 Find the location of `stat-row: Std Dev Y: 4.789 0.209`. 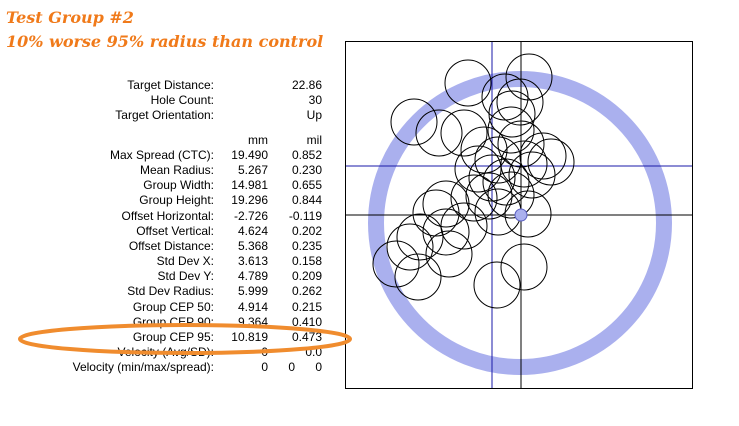

stat-row: Std Dev Y: 4.789 0.209 is located at coordinates (190, 276).